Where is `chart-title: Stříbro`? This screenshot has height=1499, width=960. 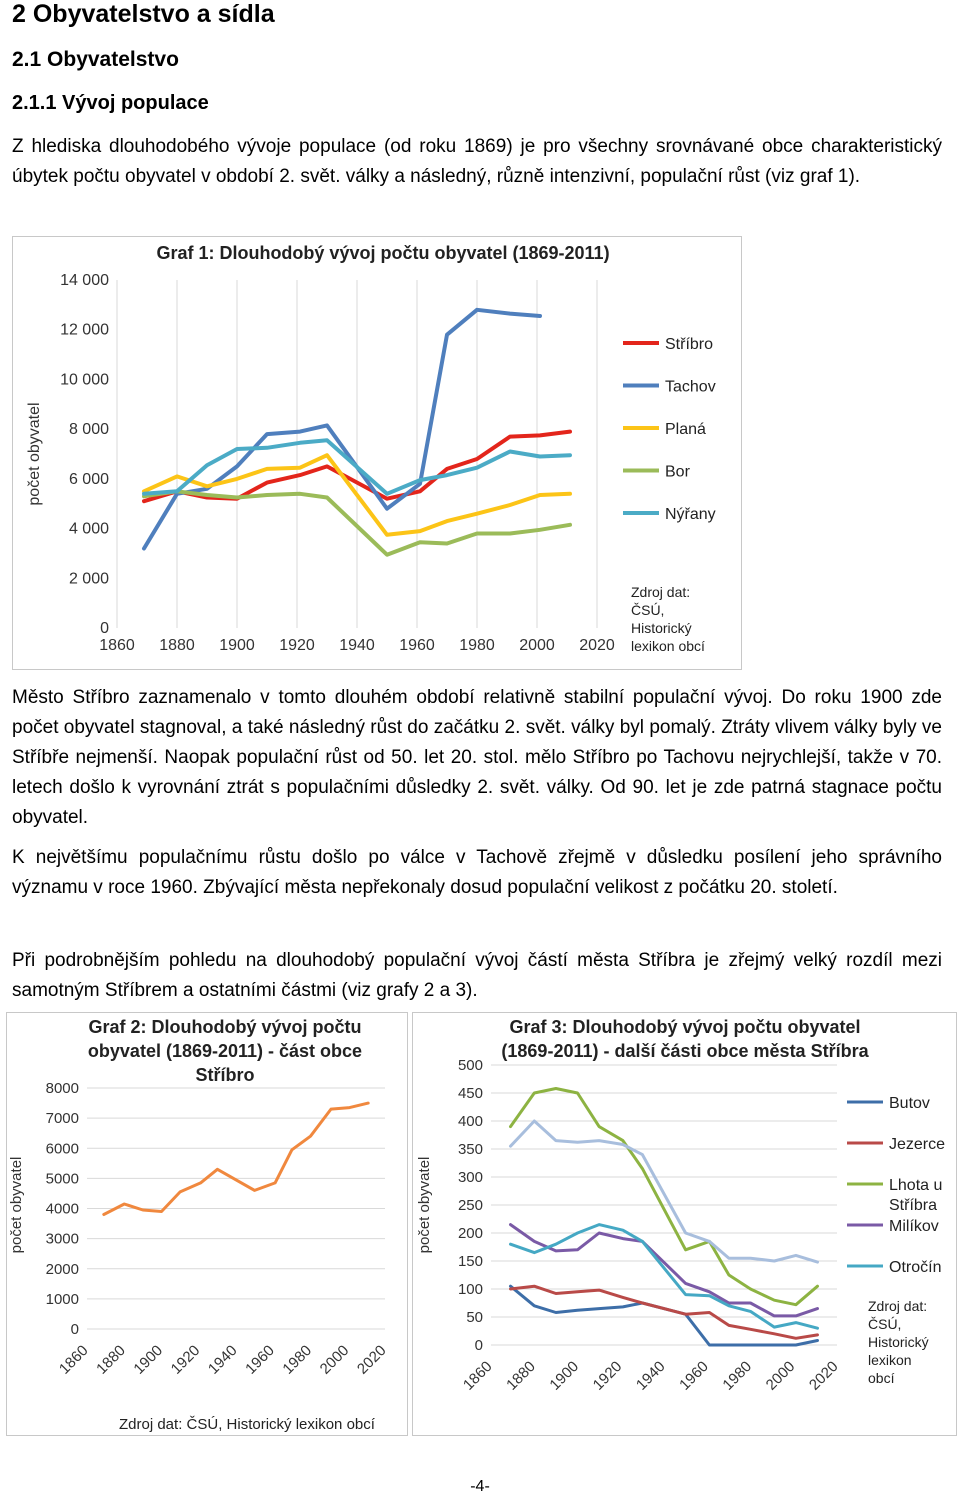 chart-title: Stříbro is located at coordinates (224, 1075).